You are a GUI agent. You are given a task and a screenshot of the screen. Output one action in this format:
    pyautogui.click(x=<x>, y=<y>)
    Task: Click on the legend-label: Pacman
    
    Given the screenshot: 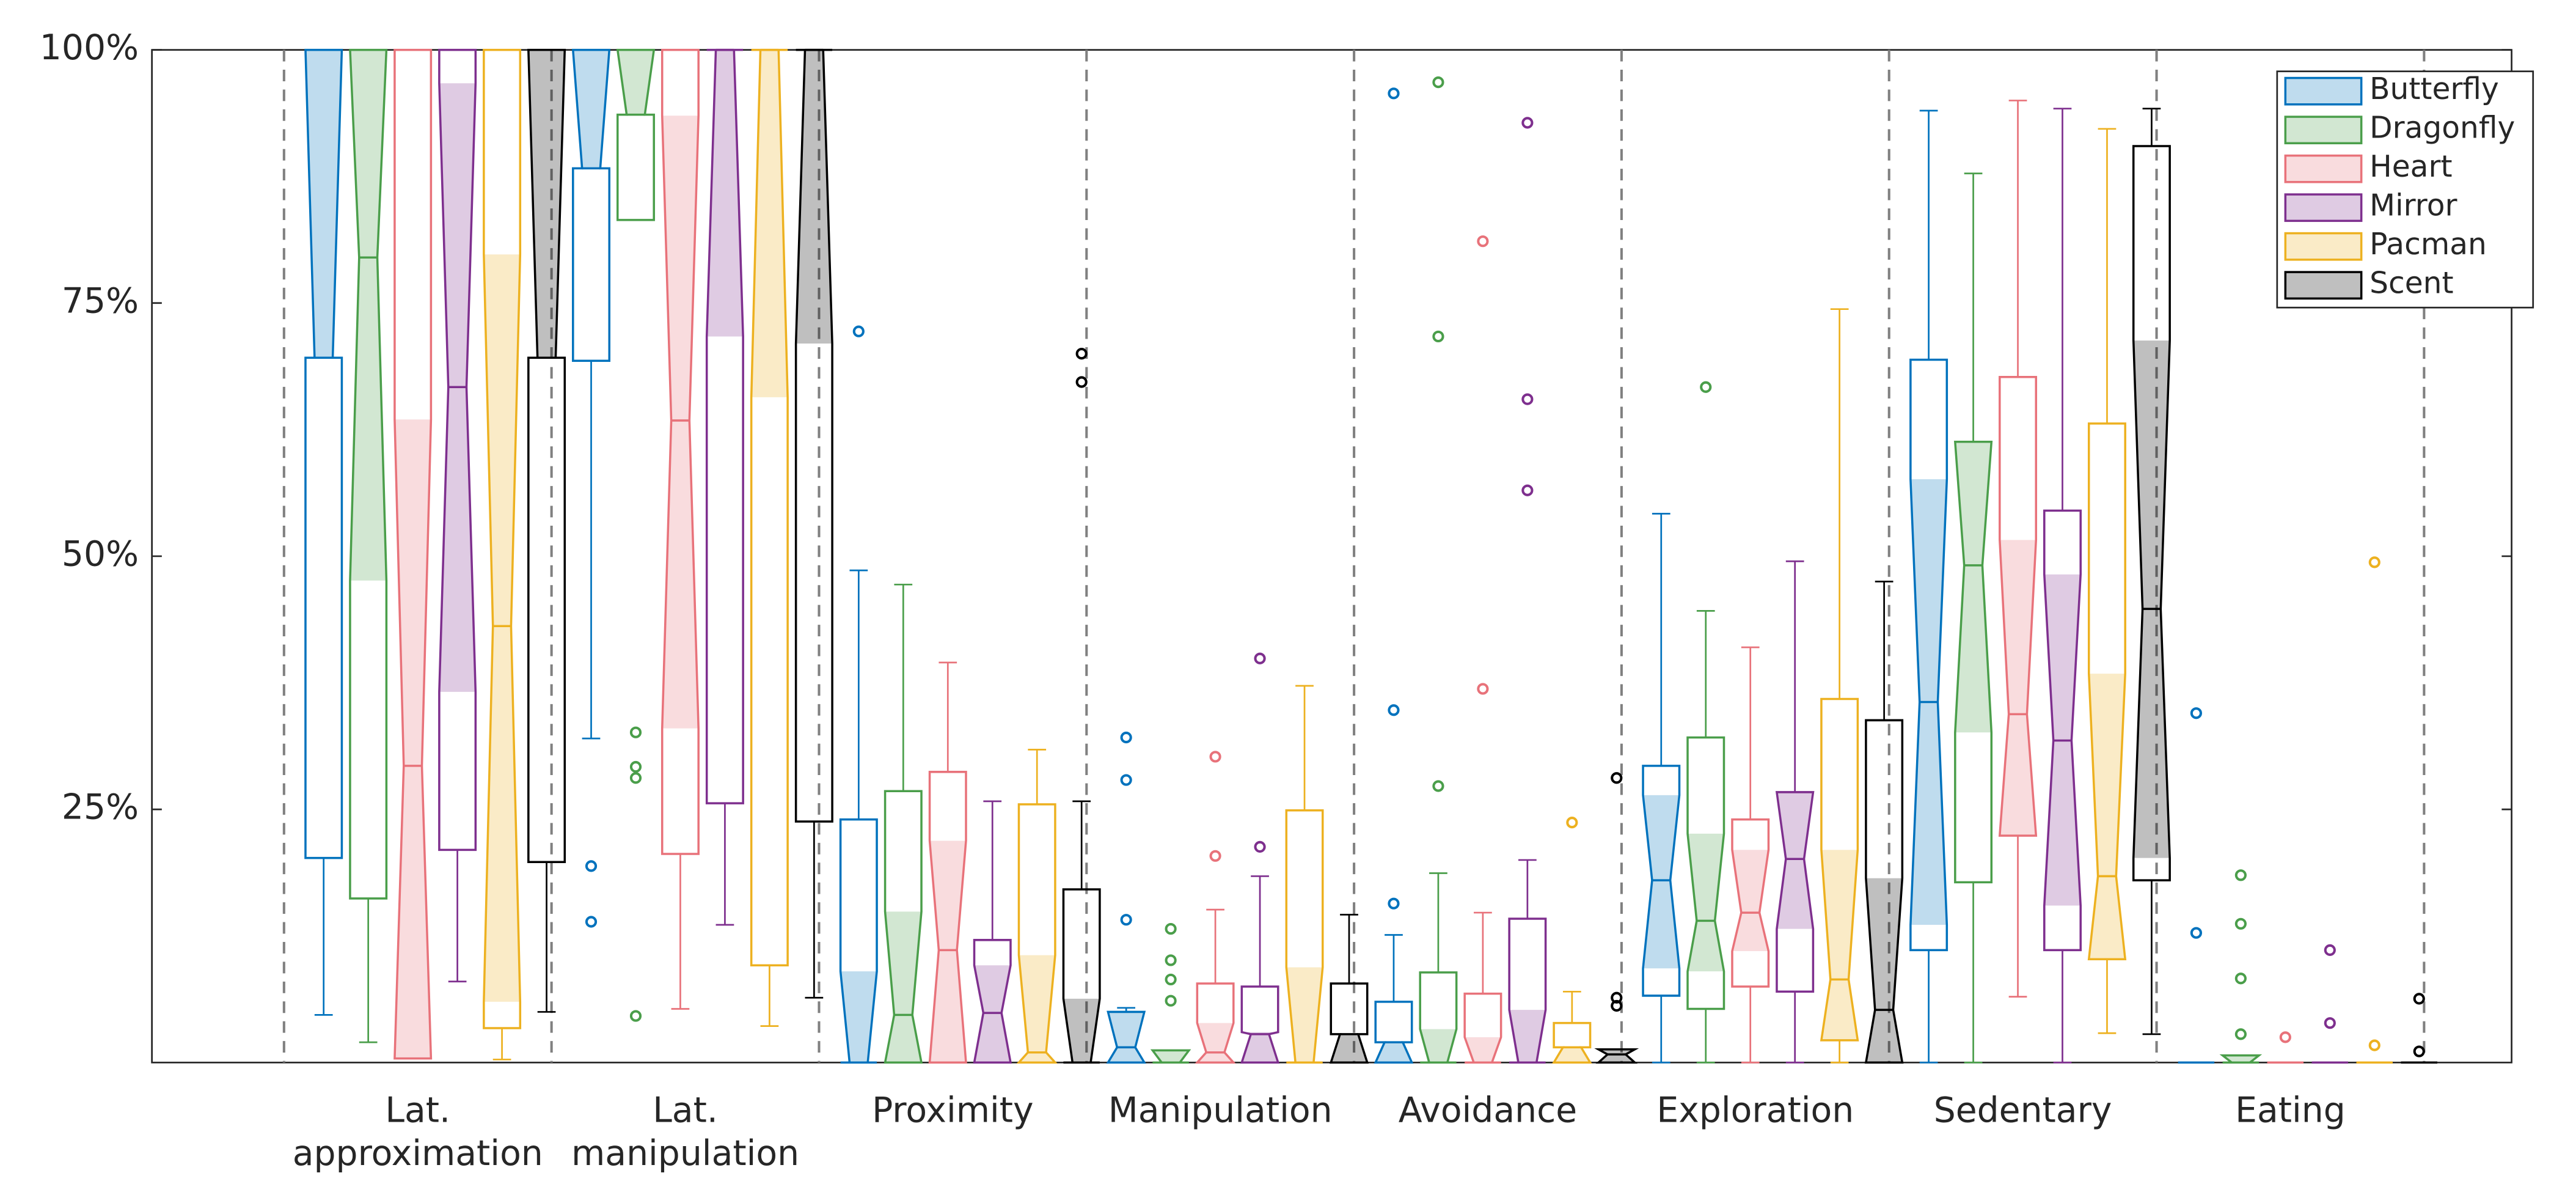 What is the action you would take?
    pyautogui.click(x=2428, y=244)
    